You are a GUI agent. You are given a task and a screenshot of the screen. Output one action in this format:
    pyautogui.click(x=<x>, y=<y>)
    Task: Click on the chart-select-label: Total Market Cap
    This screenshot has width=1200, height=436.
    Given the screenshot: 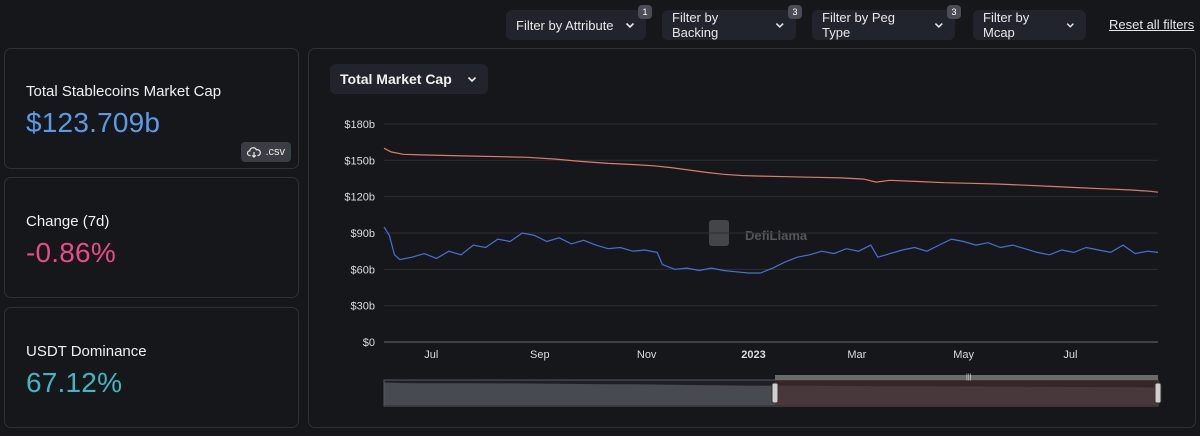 What is the action you would take?
    pyautogui.click(x=396, y=79)
    